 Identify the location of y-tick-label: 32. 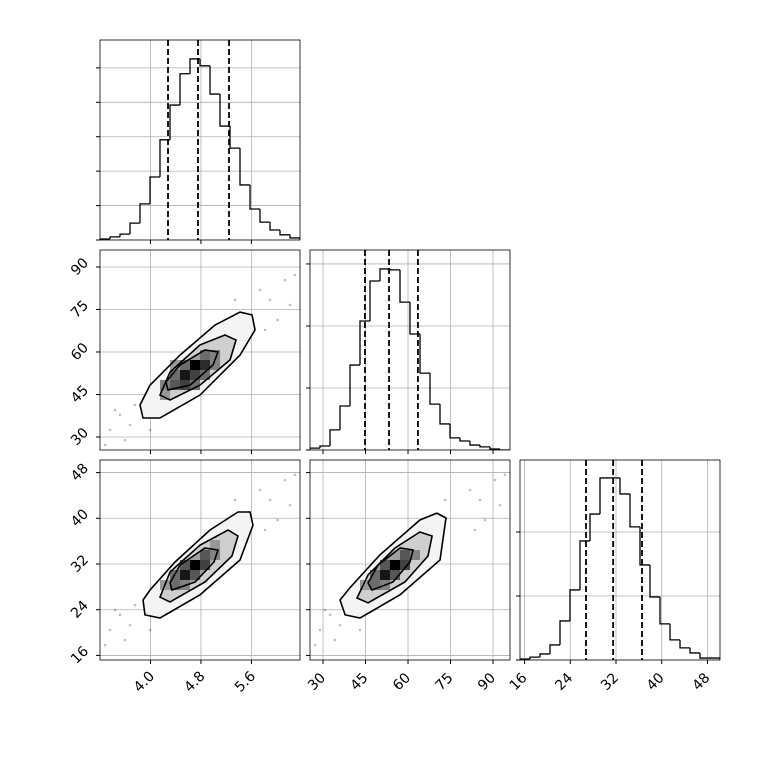
(80, 564).